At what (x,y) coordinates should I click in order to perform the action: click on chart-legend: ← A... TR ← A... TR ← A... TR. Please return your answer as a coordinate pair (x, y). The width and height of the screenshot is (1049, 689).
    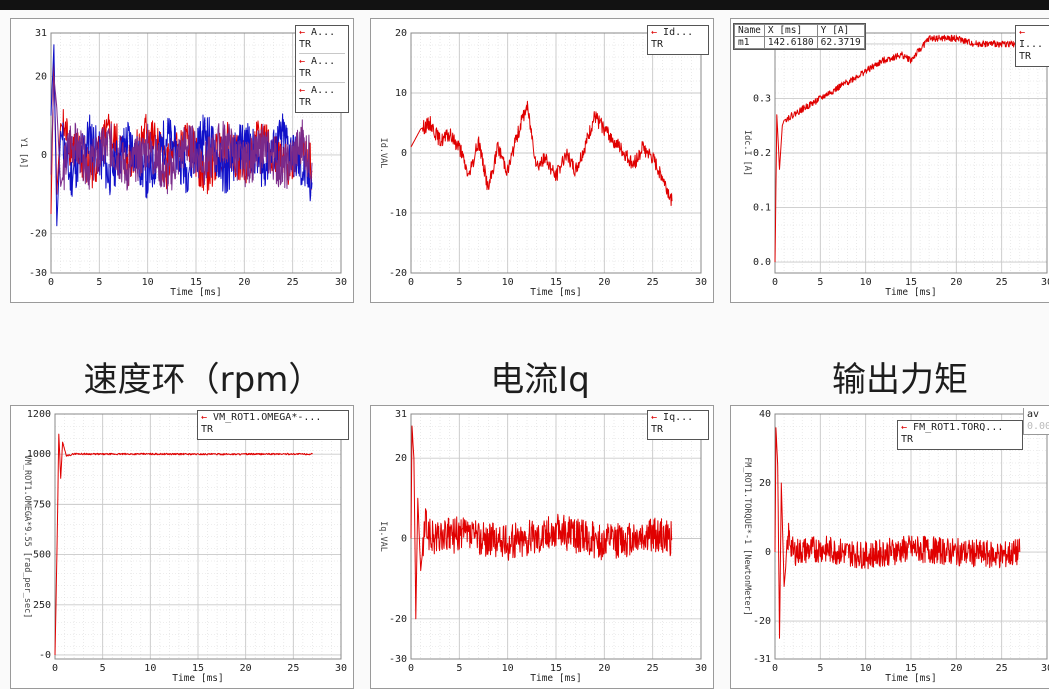
    Looking at the image, I should click on (322, 69).